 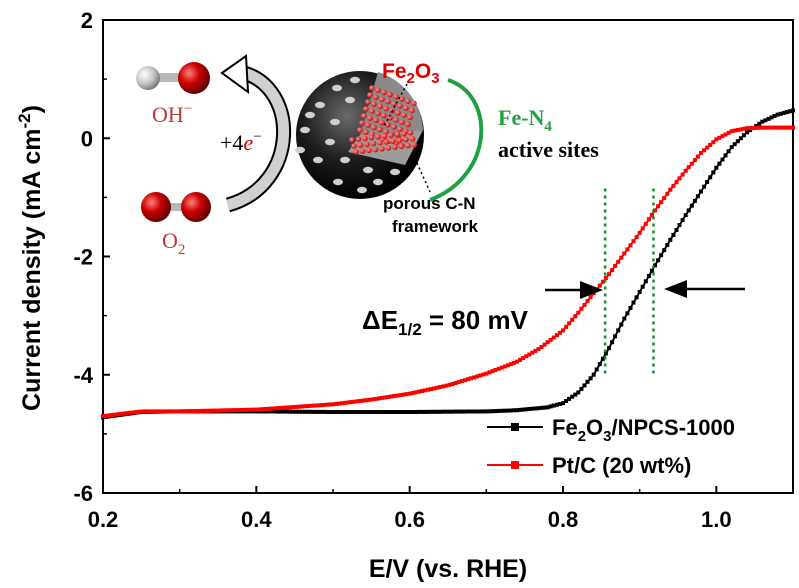 What do you see at coordinates (645, 289) in the screenshot?
I see `delta-e-arrows` at bounding box center [645, 289].